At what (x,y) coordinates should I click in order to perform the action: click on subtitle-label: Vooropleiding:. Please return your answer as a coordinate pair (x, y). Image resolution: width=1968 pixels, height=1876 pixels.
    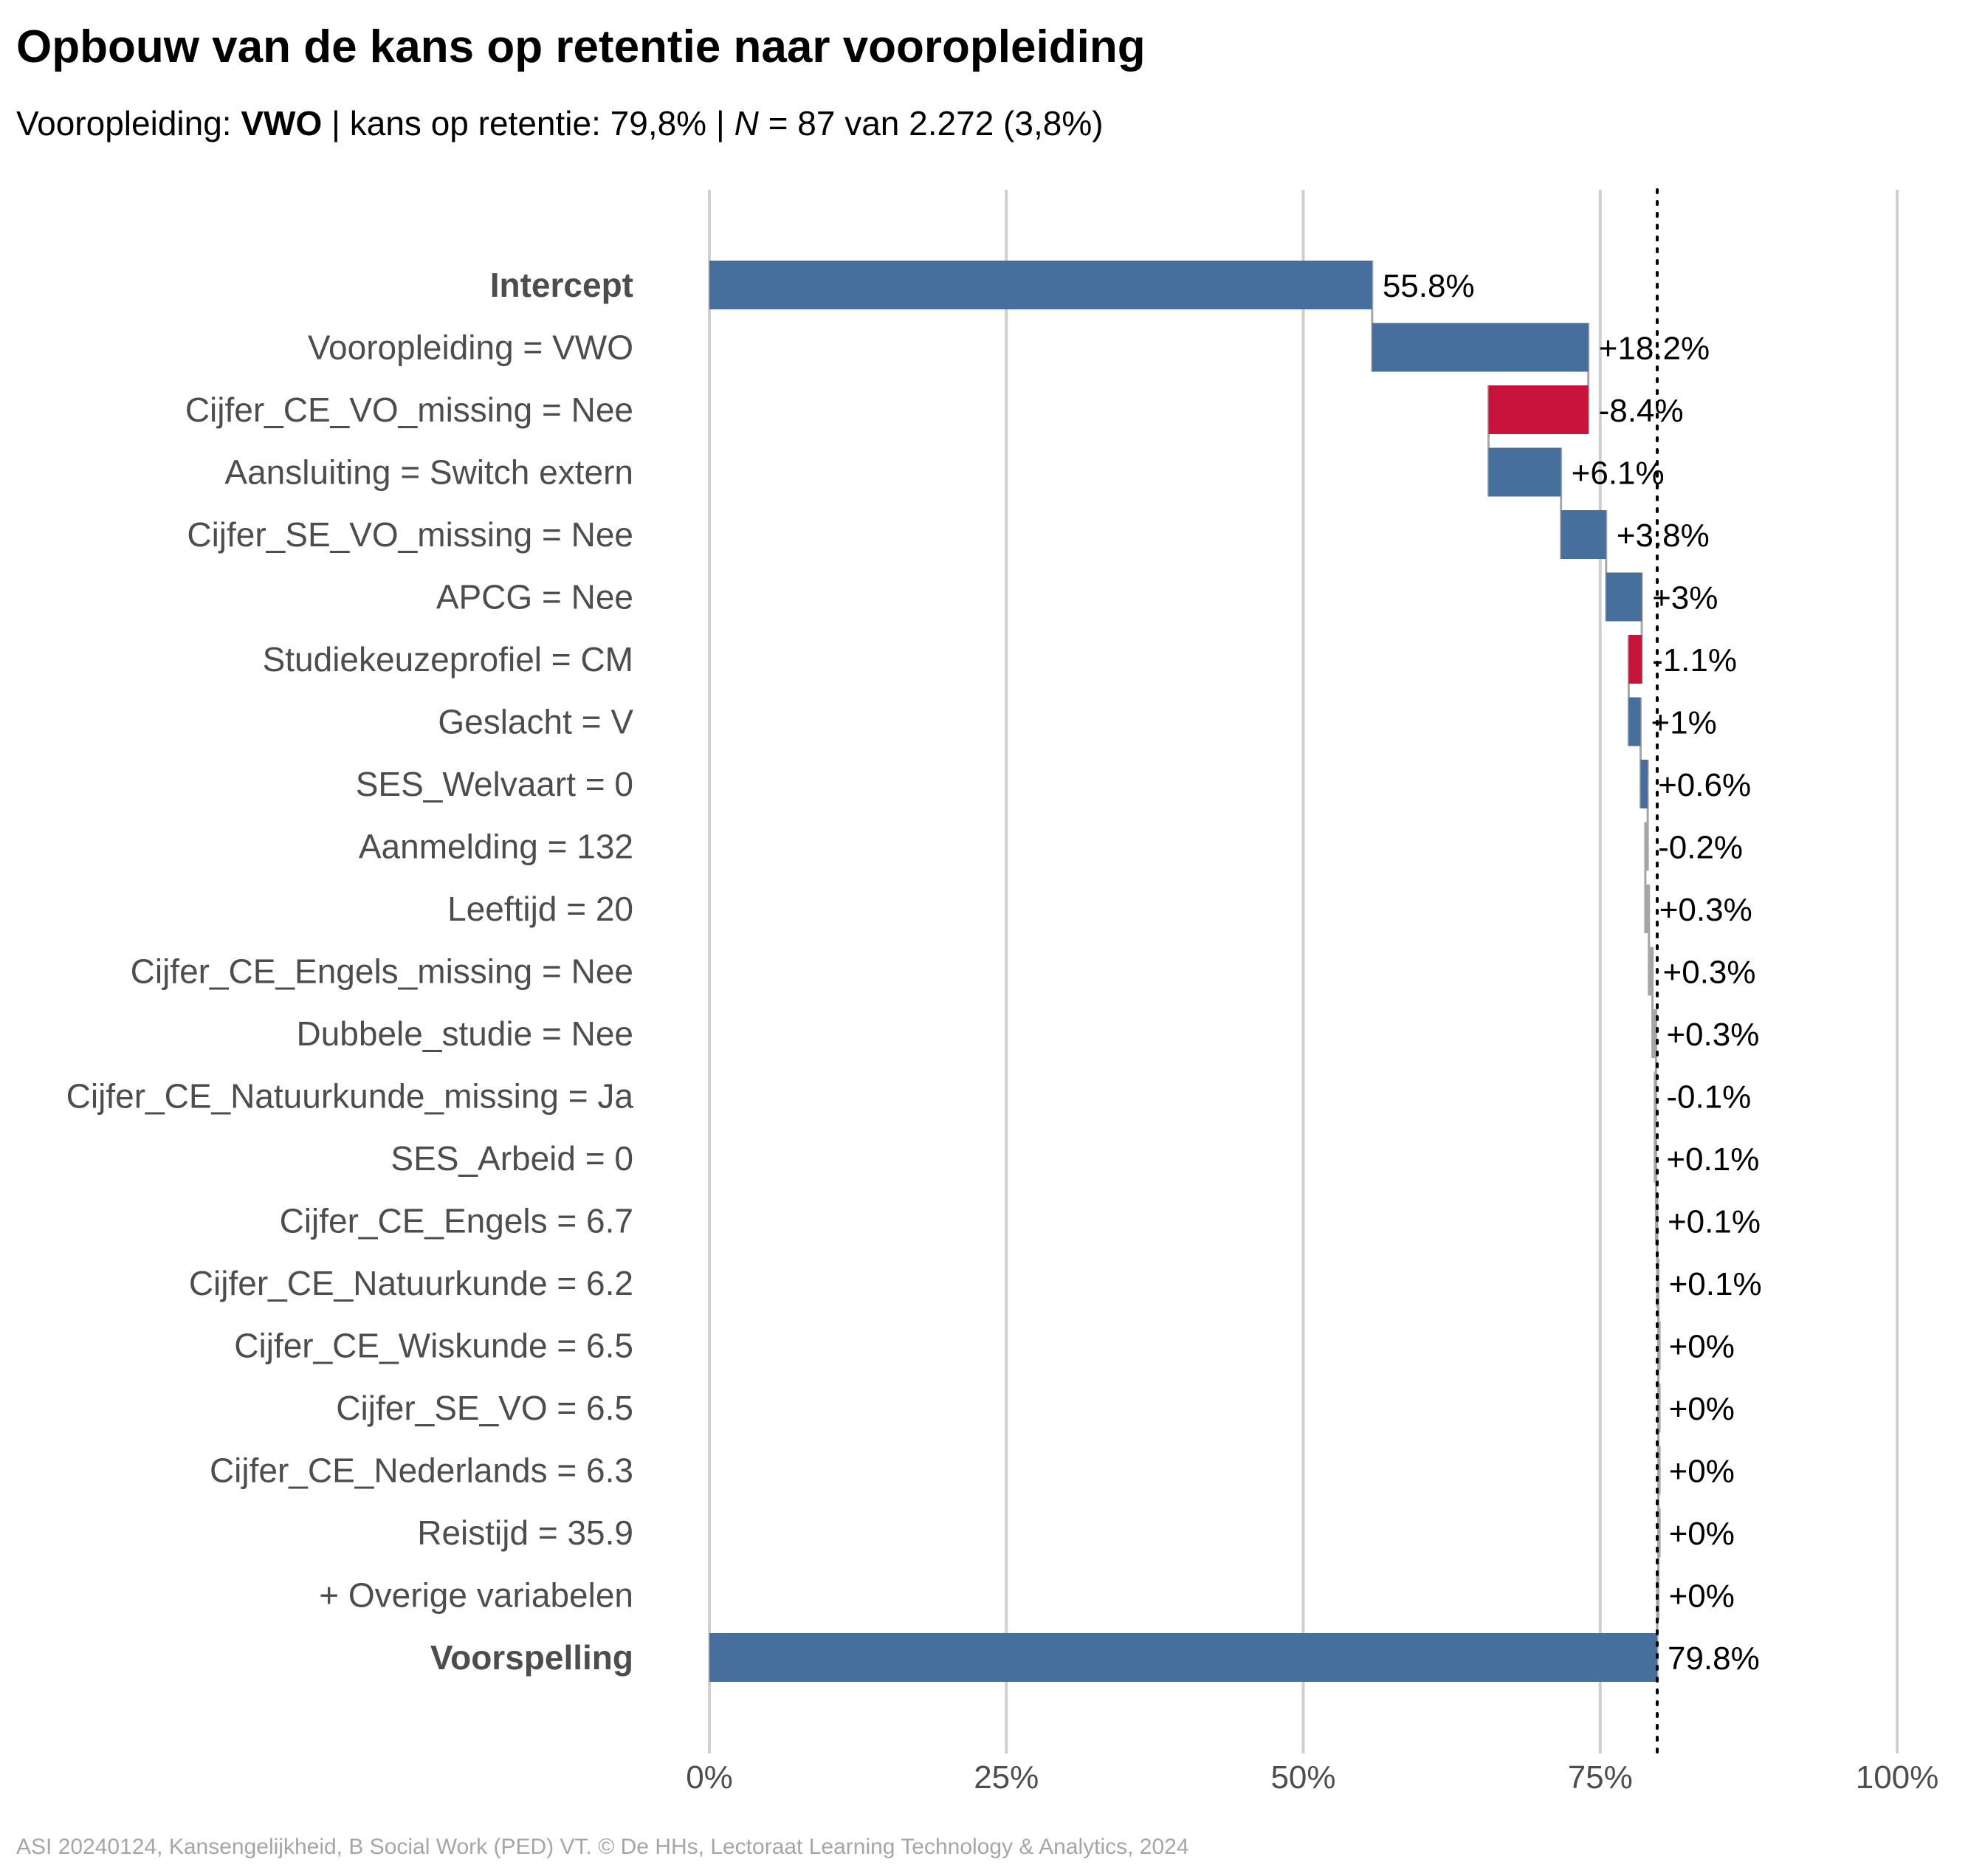
    Looking at the image, I should click on (129, 123).